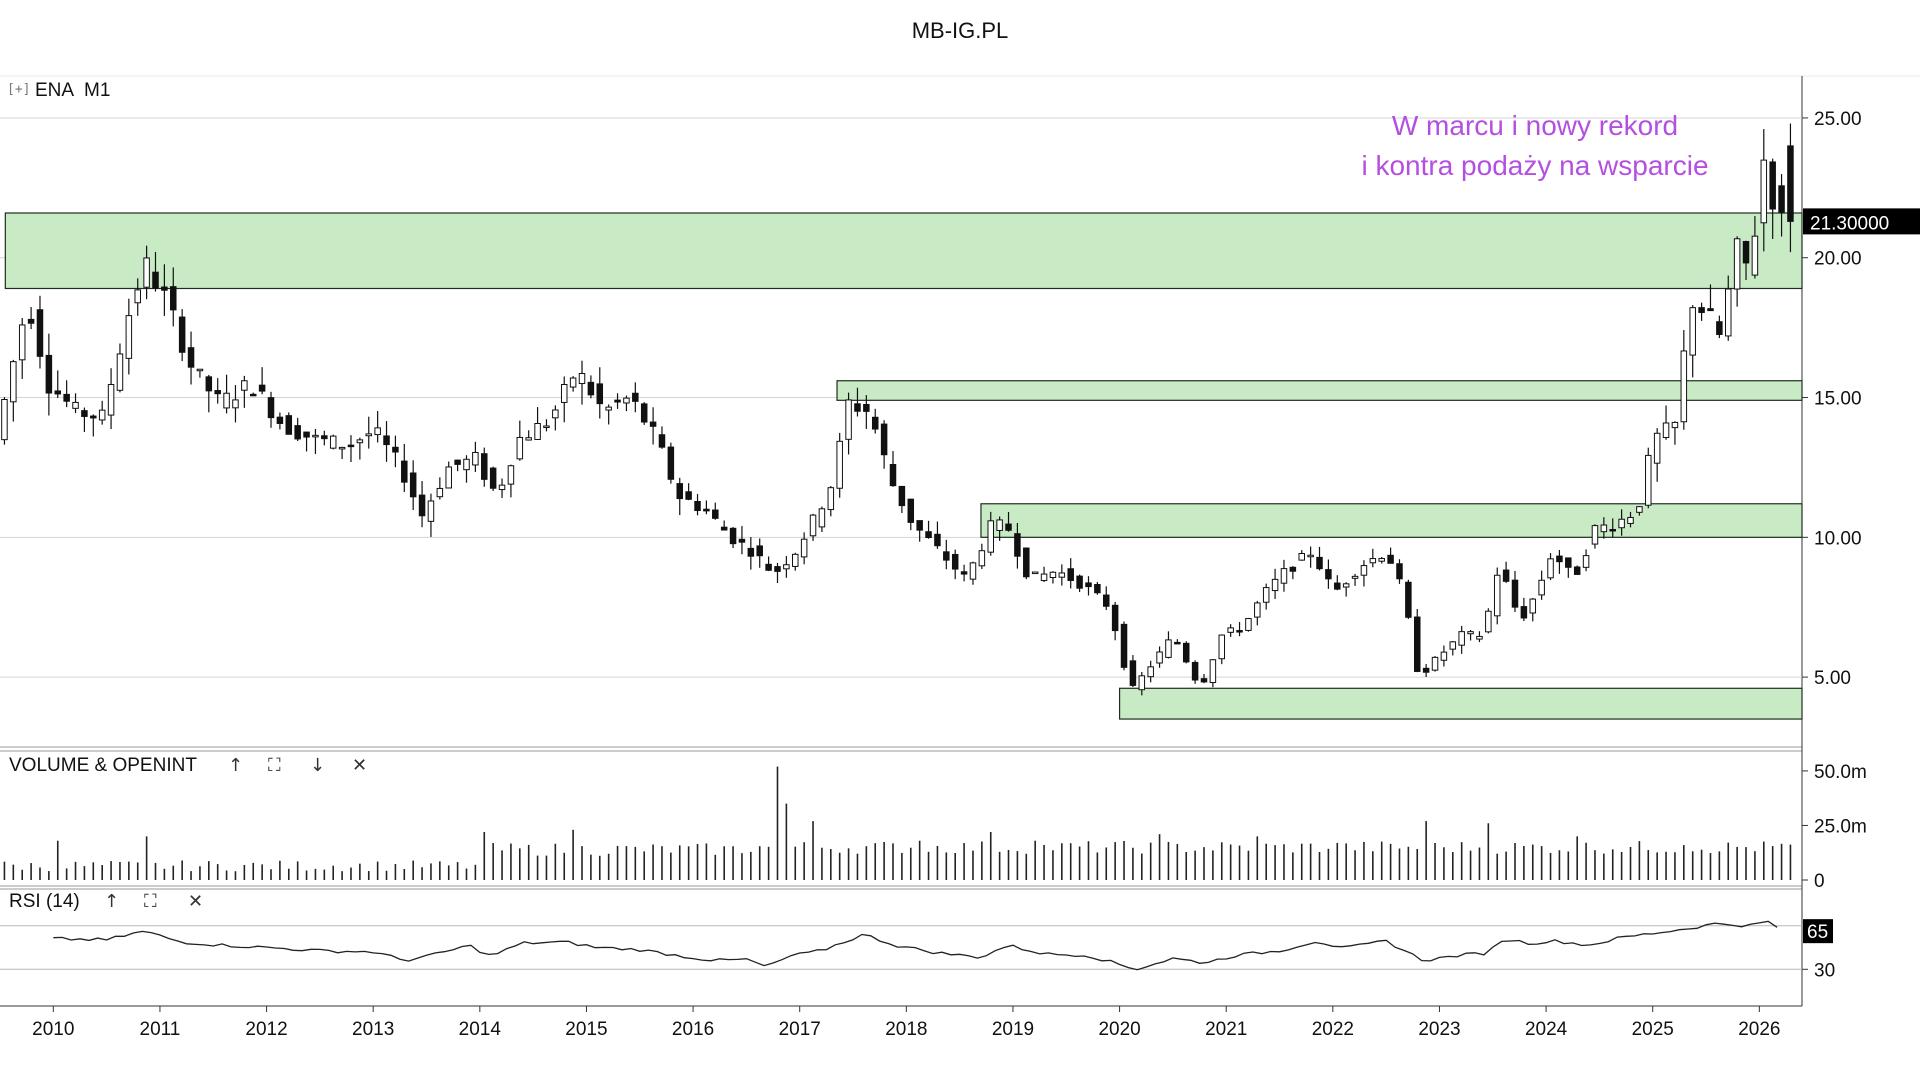 This screenshot has width=1920, height=1080. What do you see at coordinates (1653, 1029) in the screenshot?
I see `time-tick-label: 2025` at bounding box center [1653, 1029].